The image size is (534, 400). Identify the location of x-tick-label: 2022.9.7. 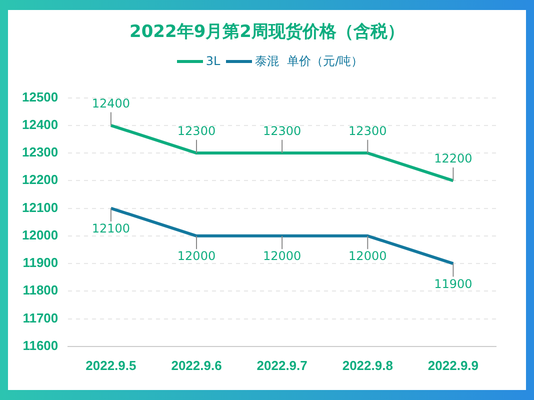
(282, 365).